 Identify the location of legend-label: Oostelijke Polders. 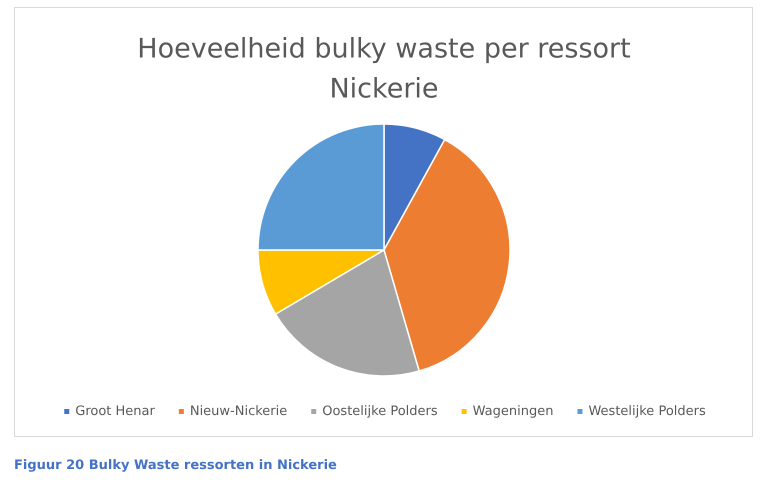
(380, 411).